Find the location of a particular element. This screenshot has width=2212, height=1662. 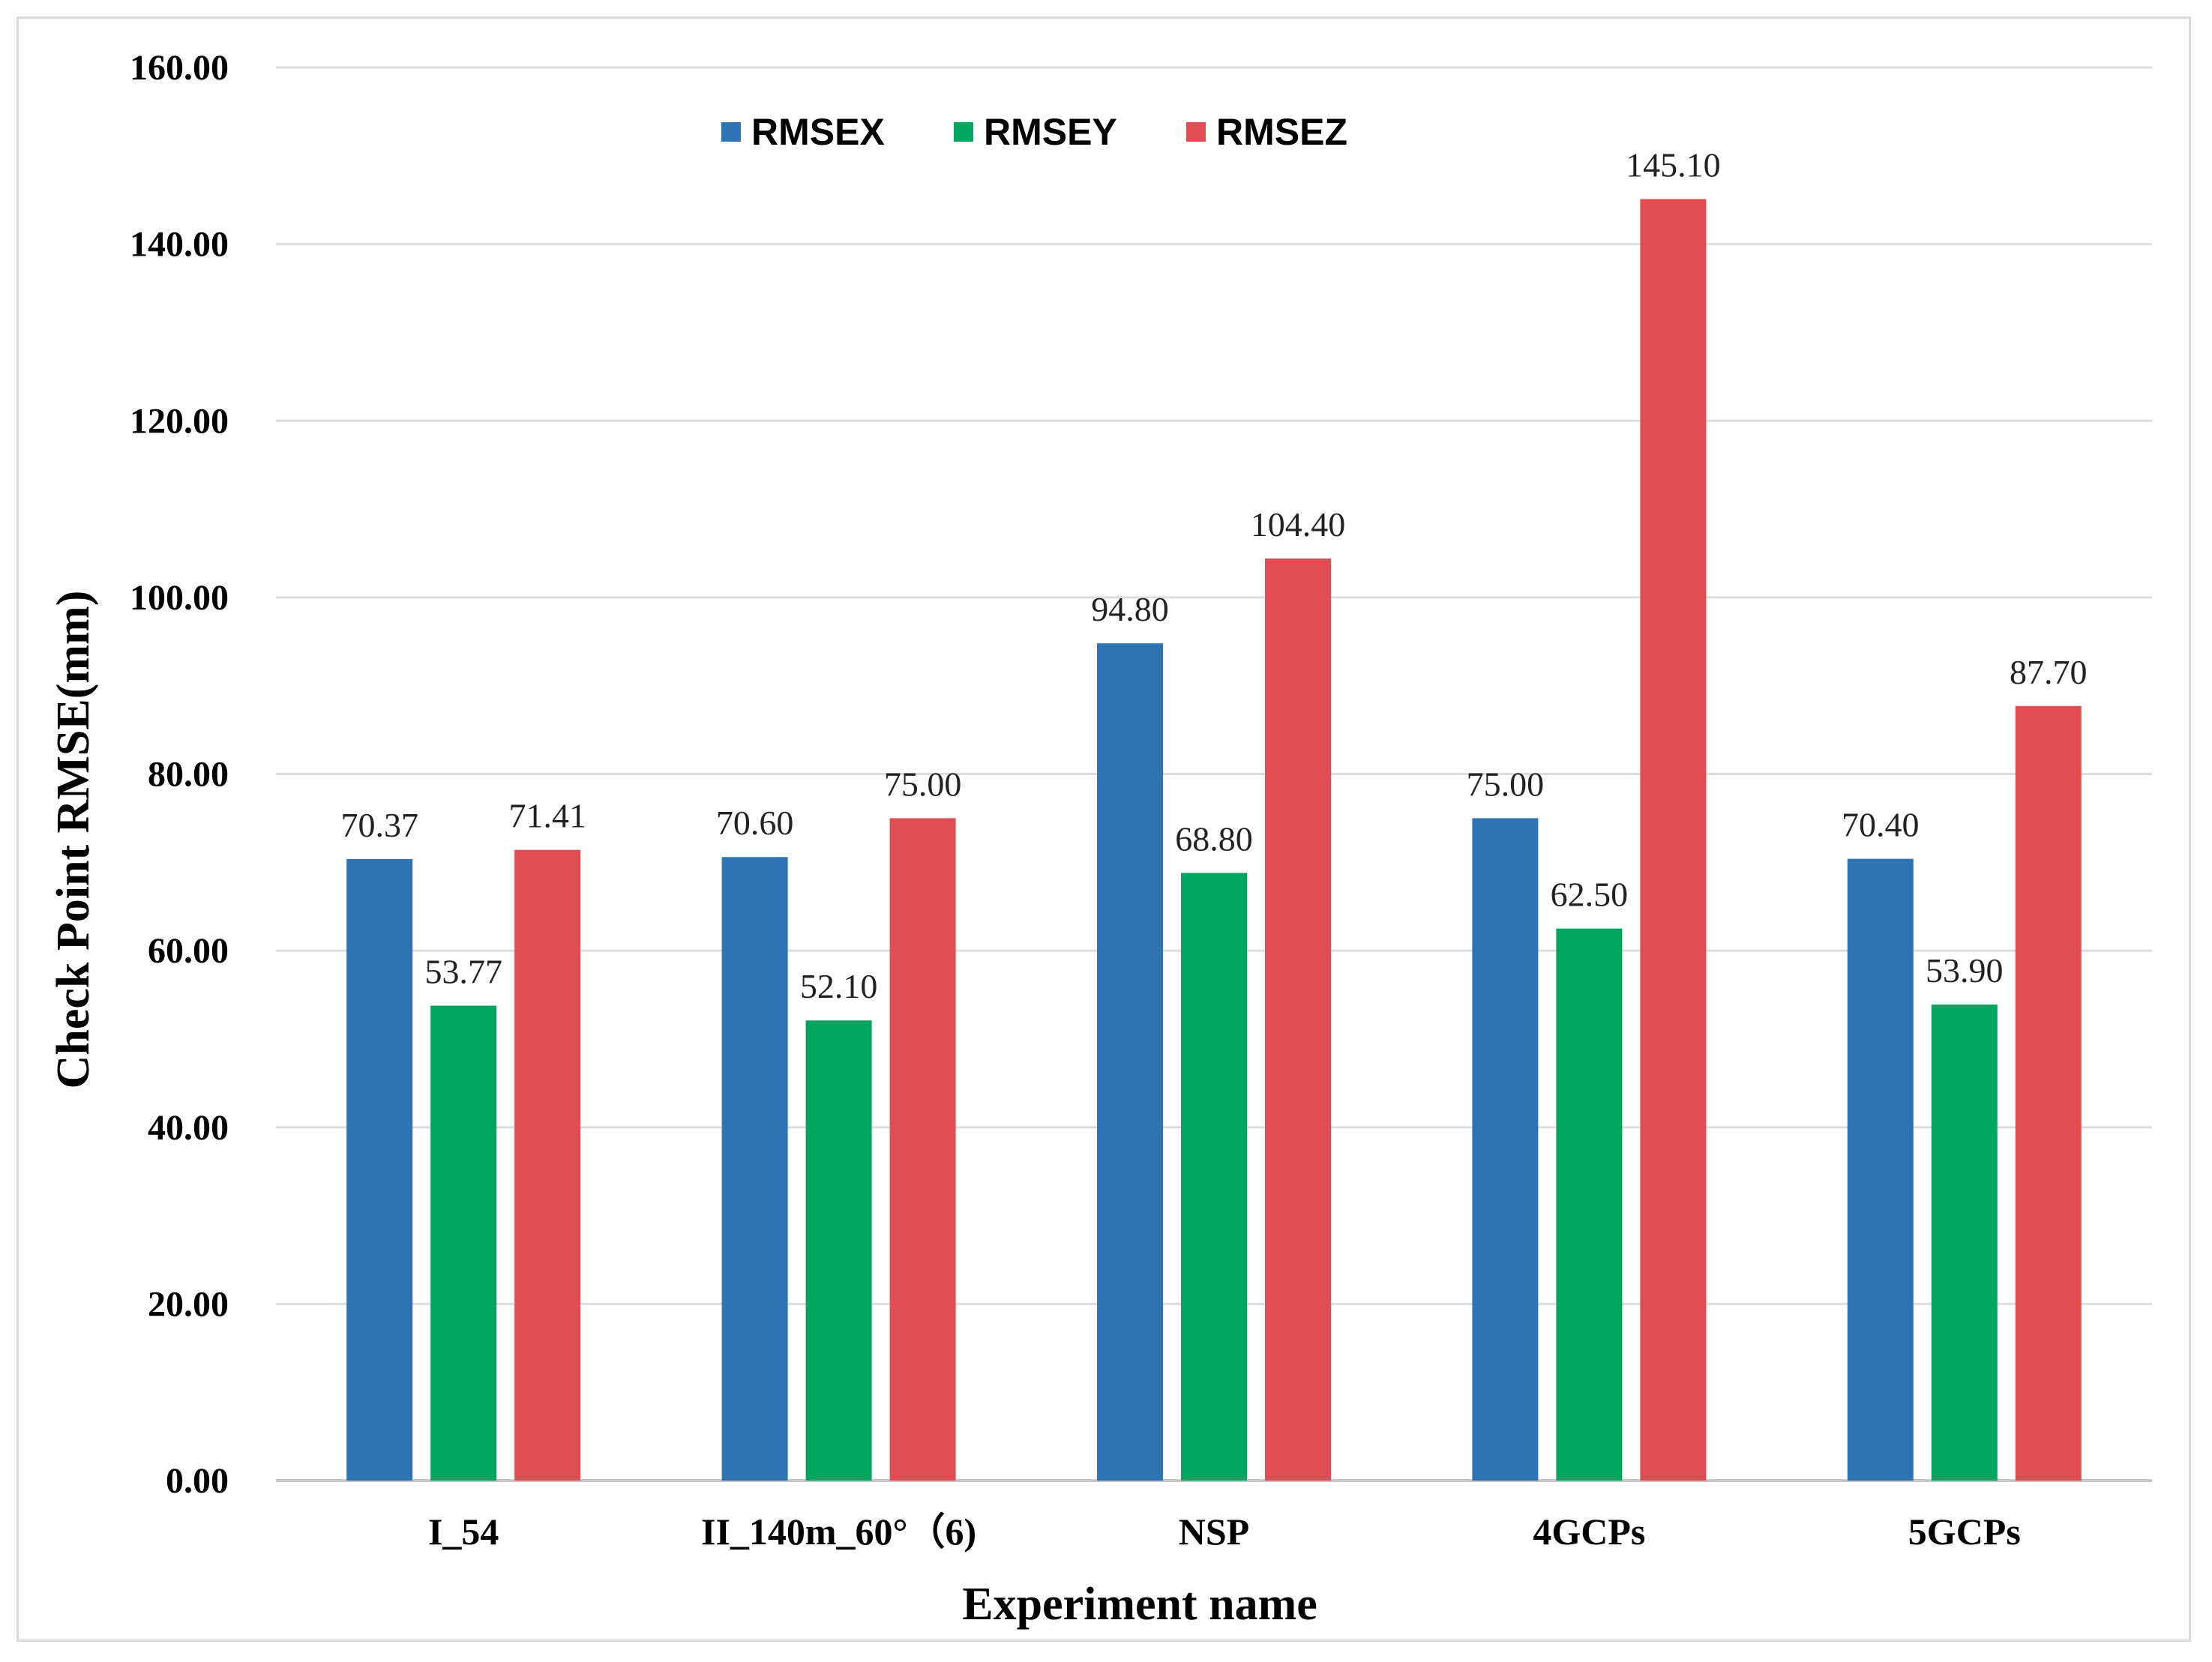

y-axis-title: Check Point RMSE(mm) is located at coordinates (73, 840).